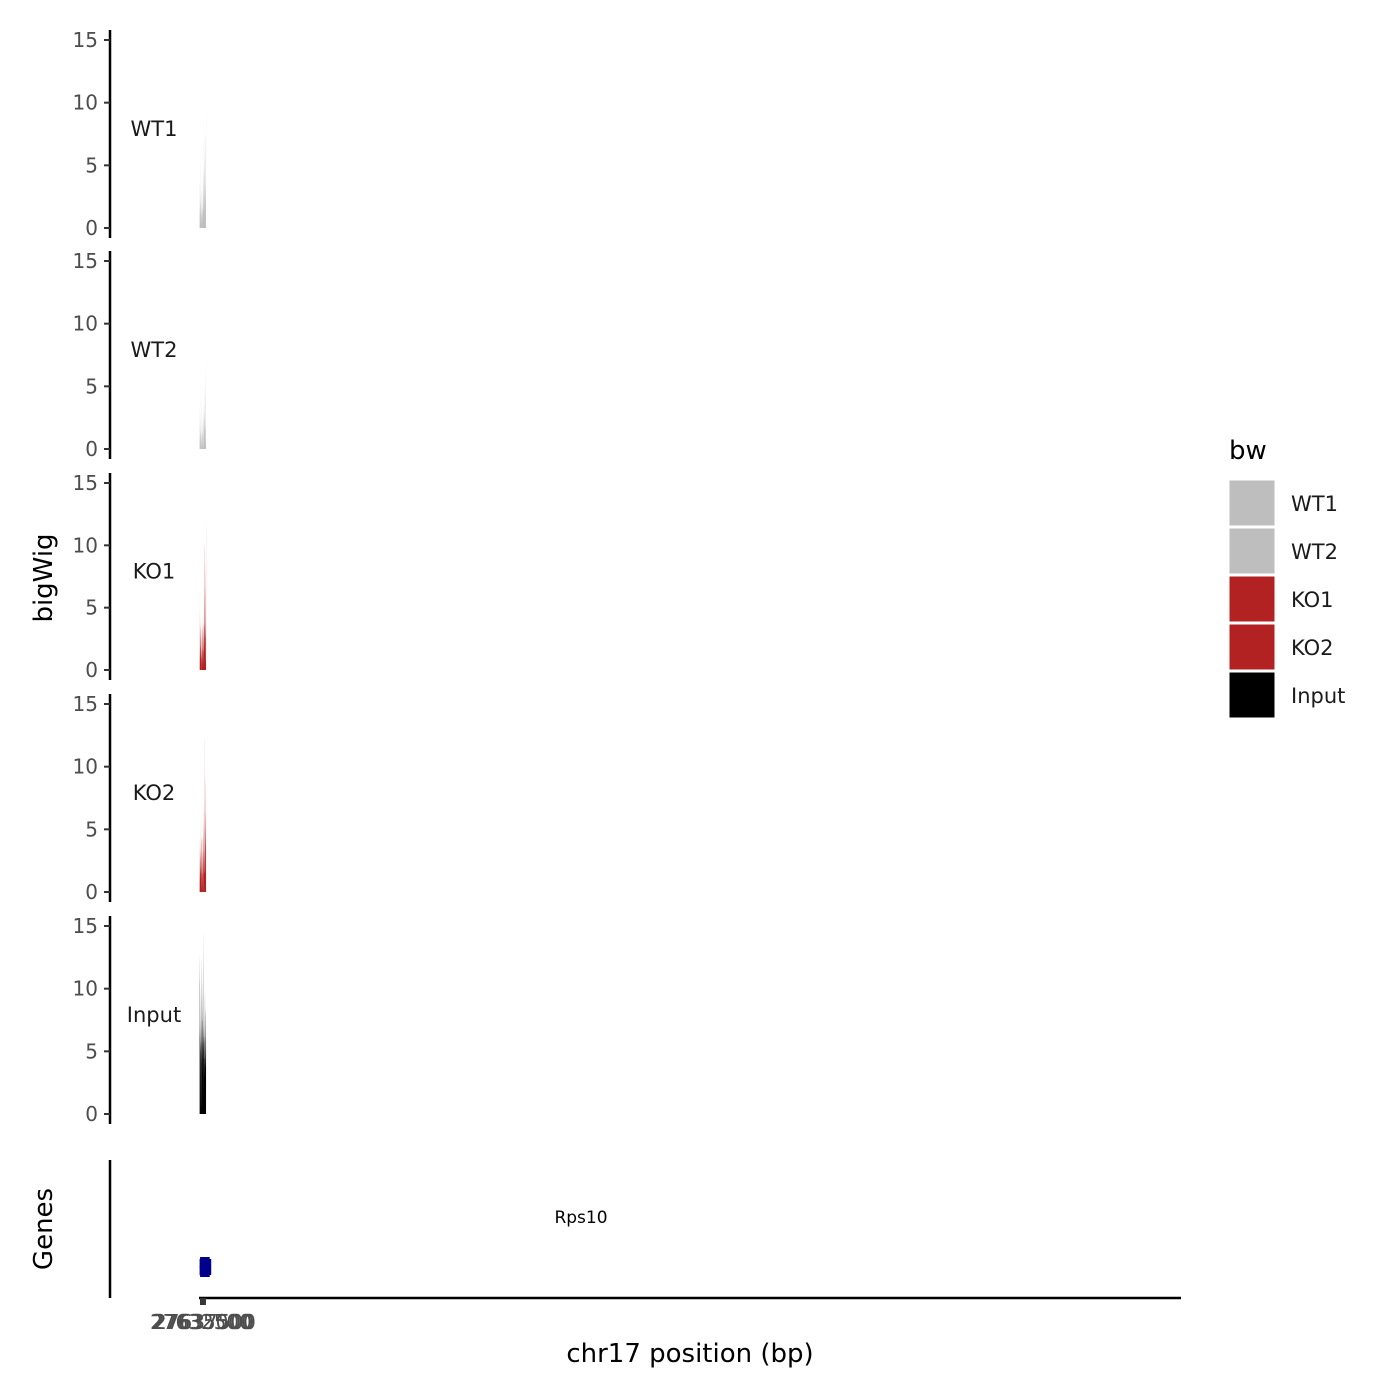 The height and width of the screenshot is (1400, 1400). What do you see at coordinates (208, 1267) in the screenshot?
I see `exon` at bounding box center [208, 1267].